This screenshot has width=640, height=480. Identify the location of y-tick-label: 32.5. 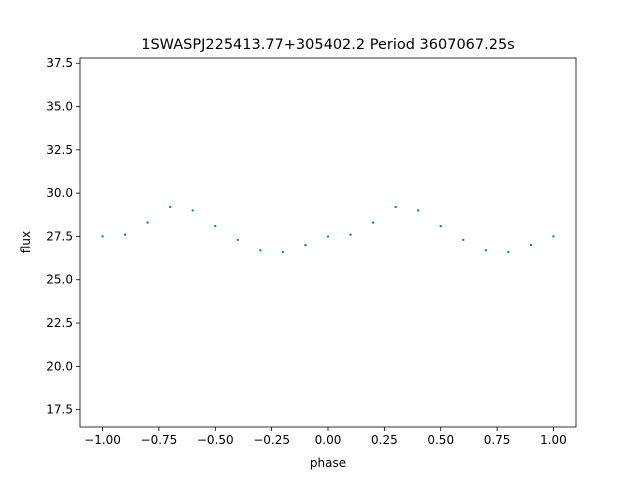
(59, 150).